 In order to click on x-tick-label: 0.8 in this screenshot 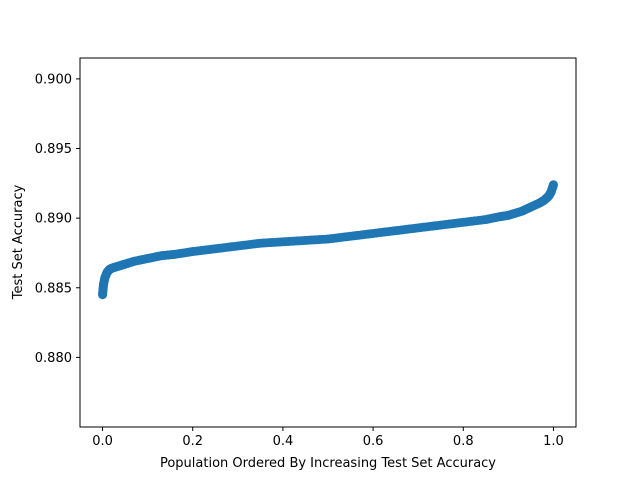, I will do `click(463, 441)`.